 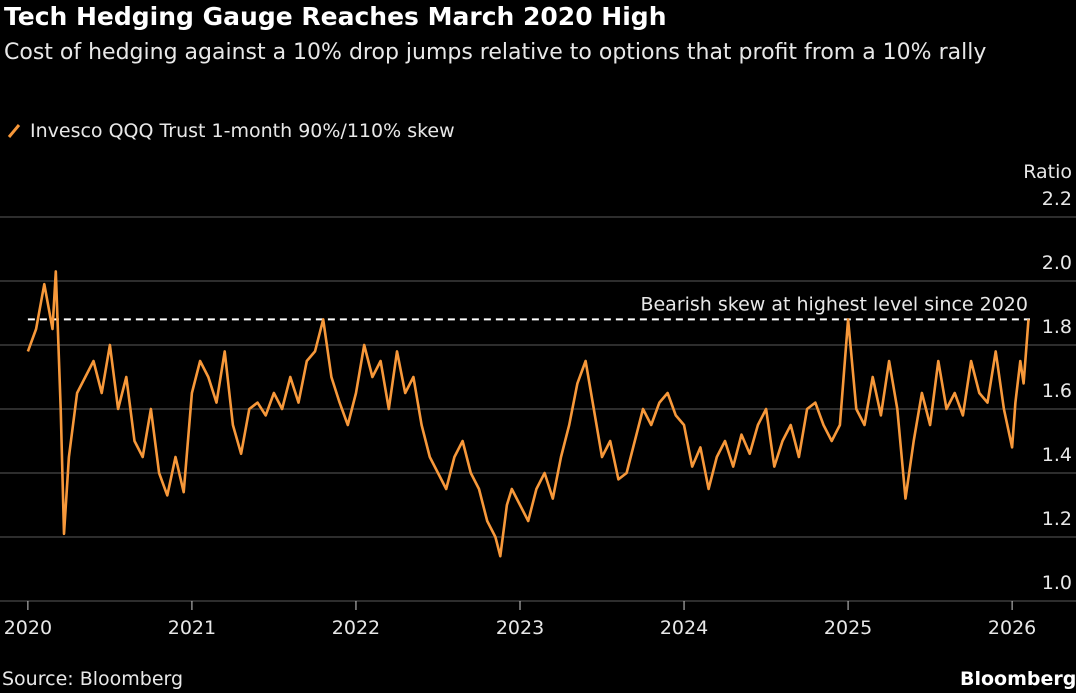 I want to click on legend-label: Invesco QQQ Trust 1-month 90%/110% skew, so click(x=242, y=131).